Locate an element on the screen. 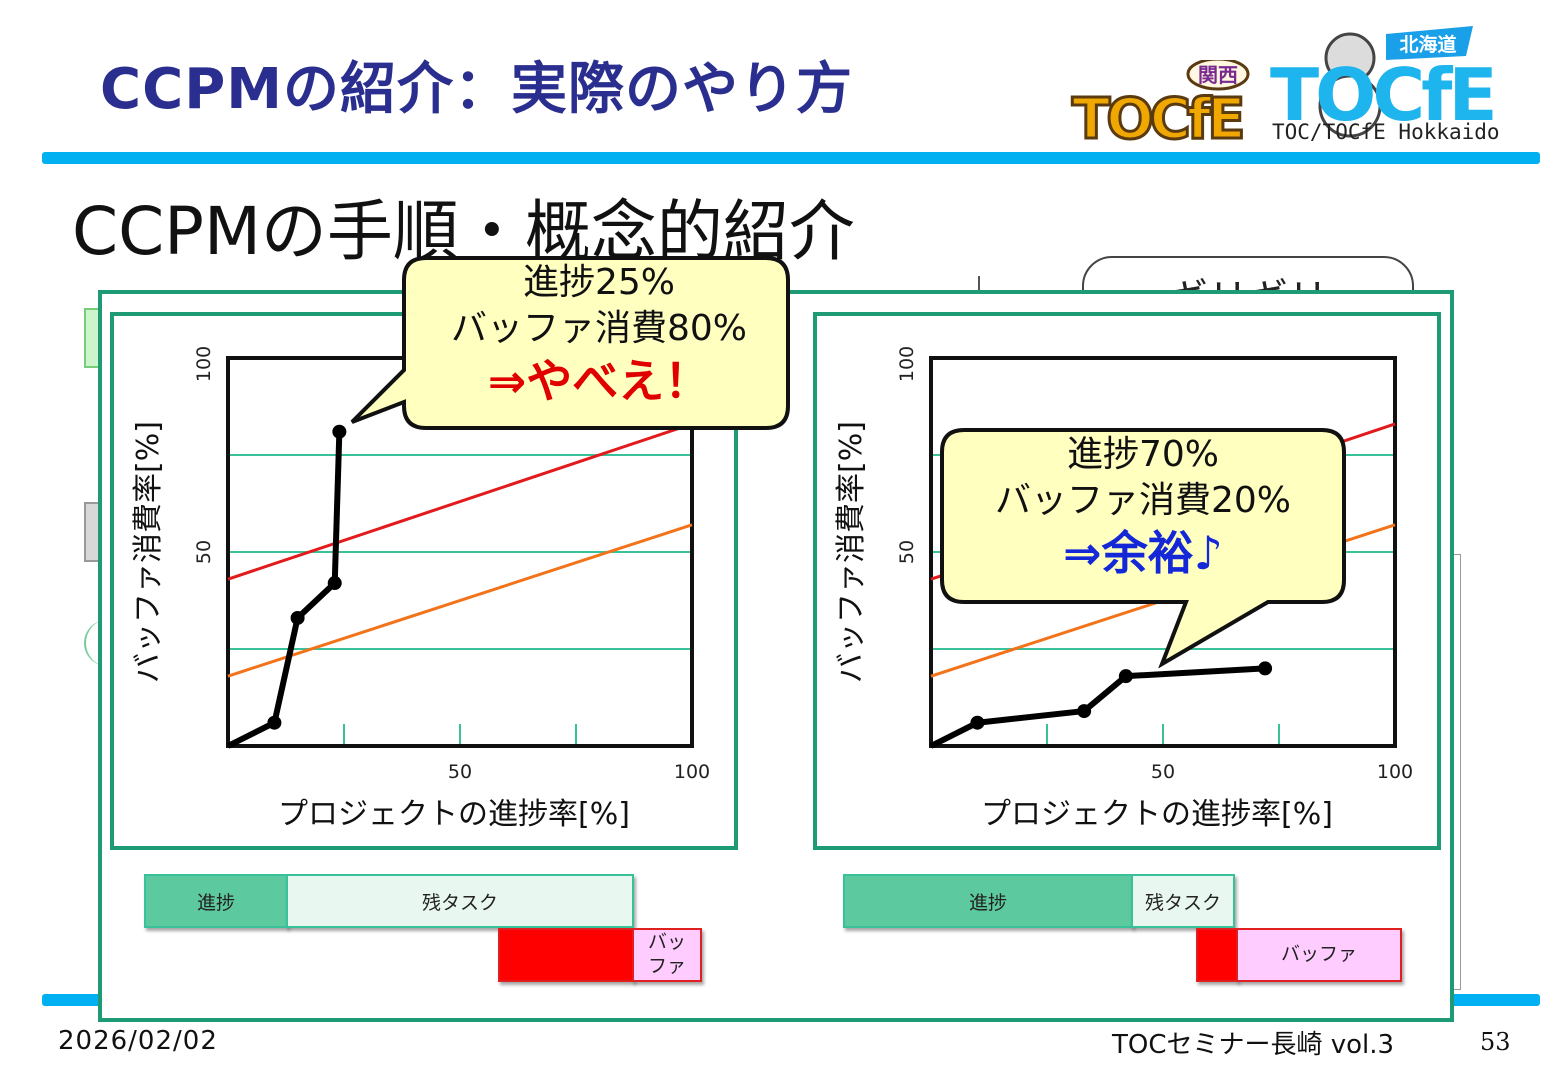 Image resolution: width=1560 pixels, height=1080 pixels. callout-safe-line2: バッファ消費20% is located at coordinates (1143, 500).